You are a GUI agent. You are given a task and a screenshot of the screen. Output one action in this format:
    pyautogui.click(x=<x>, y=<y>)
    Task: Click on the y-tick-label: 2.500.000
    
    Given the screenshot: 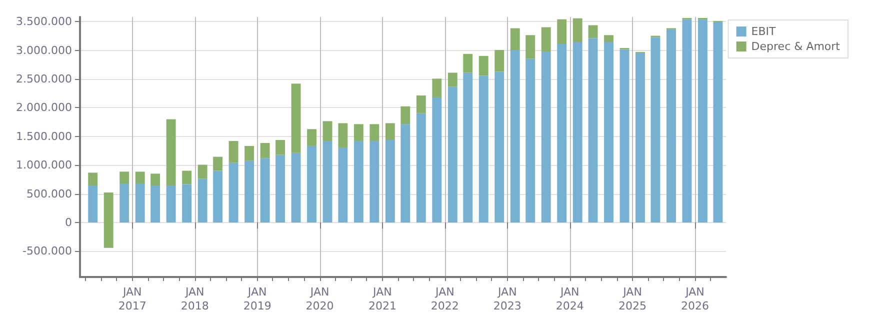 What is the action you would take?
    pyautogui.click(x=44, y=79)
    